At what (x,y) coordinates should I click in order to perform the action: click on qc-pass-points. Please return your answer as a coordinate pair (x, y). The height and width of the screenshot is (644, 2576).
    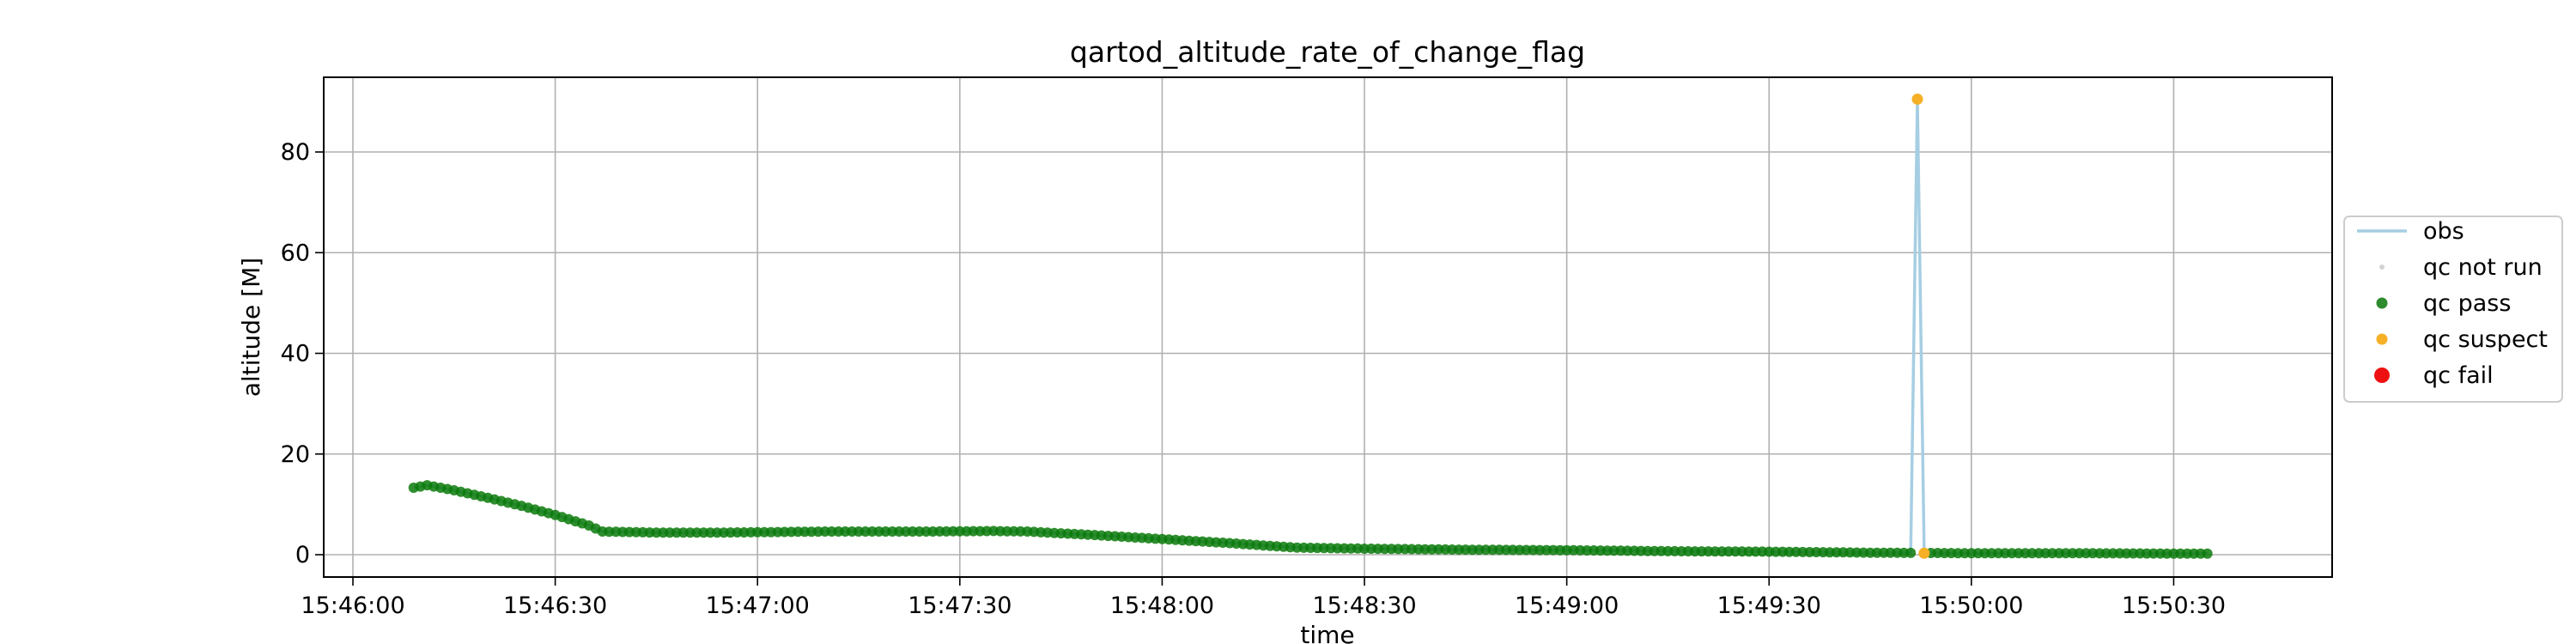
    Looking at the image, I should click on (1310, 519).